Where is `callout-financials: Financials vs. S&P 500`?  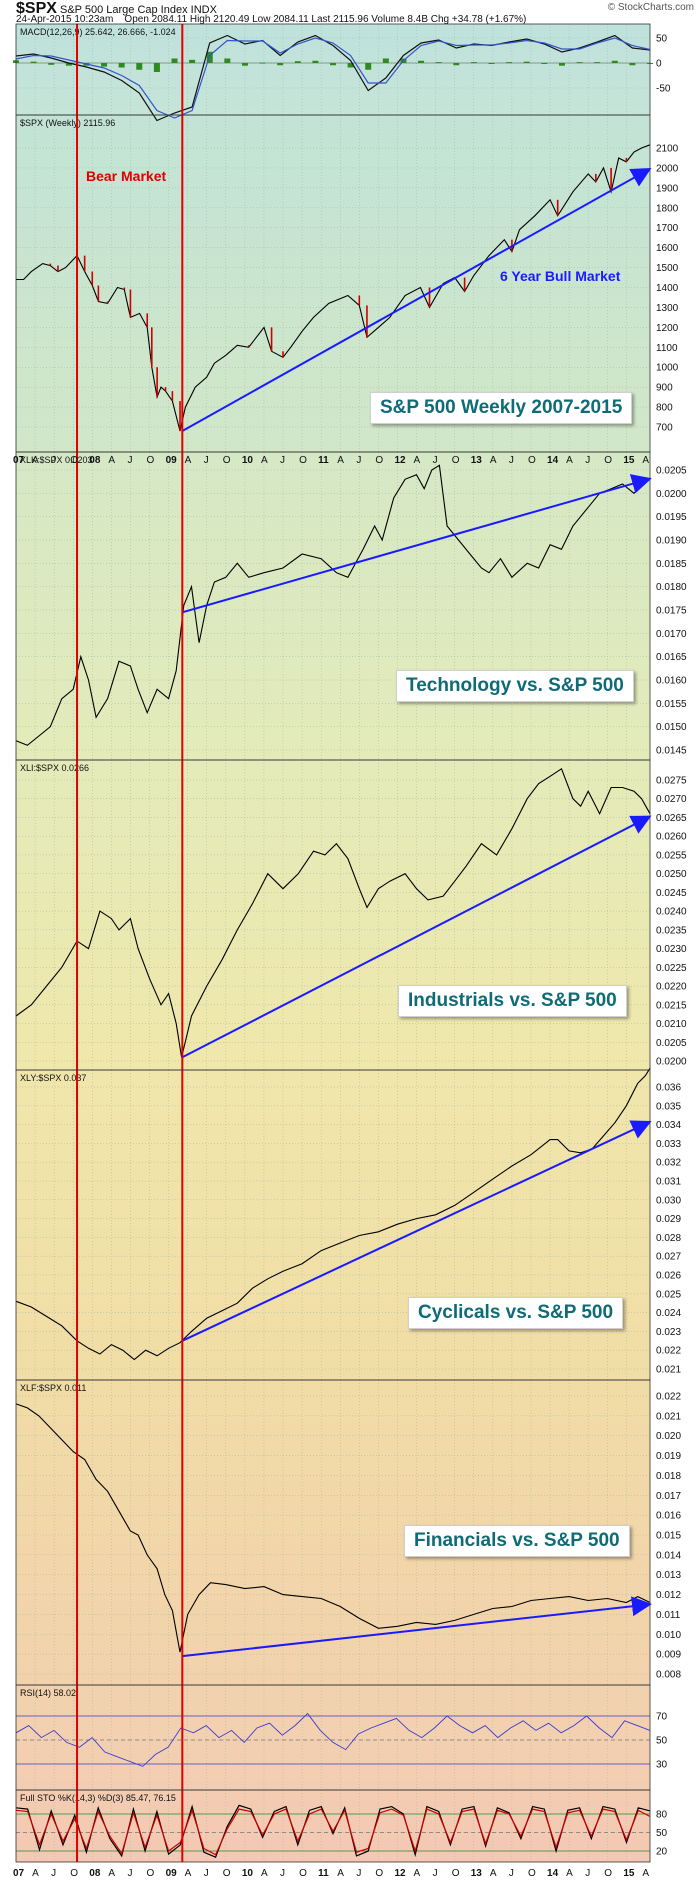
callout-financials: Financials vs. S&P 500 is located at coordinates (517, 1541).